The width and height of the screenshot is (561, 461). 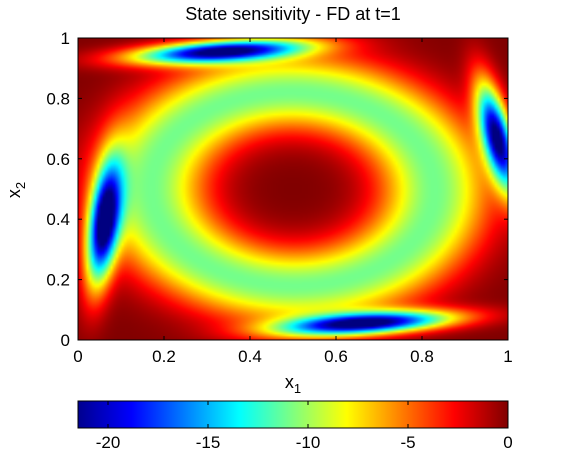 What do you see at coordinates (164, 356) in the screenshot?
I see `x-tick-label: 0.2` at bounding box center [164, 356].